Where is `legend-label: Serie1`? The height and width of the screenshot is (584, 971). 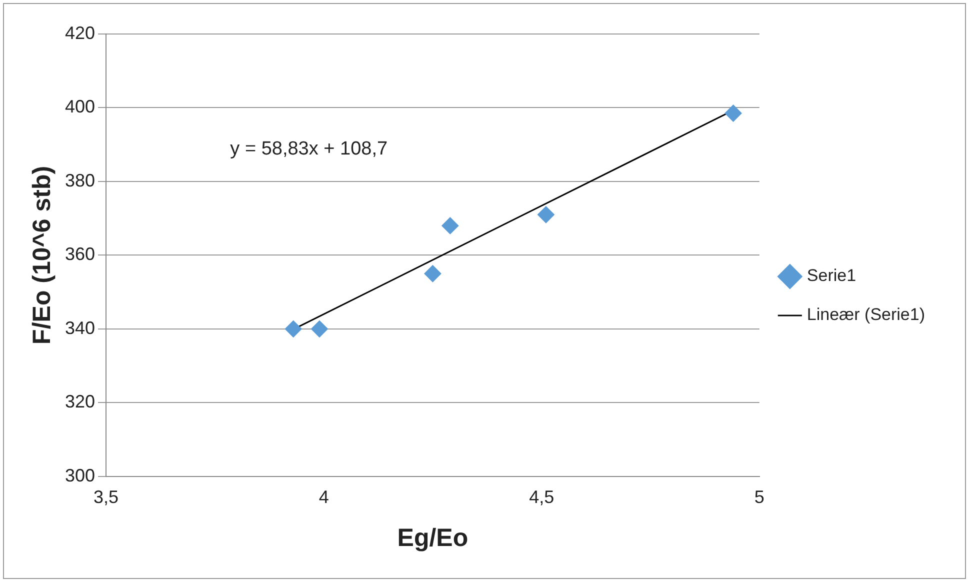 legend-label: Serie1 is located at coordinates (831, 276).